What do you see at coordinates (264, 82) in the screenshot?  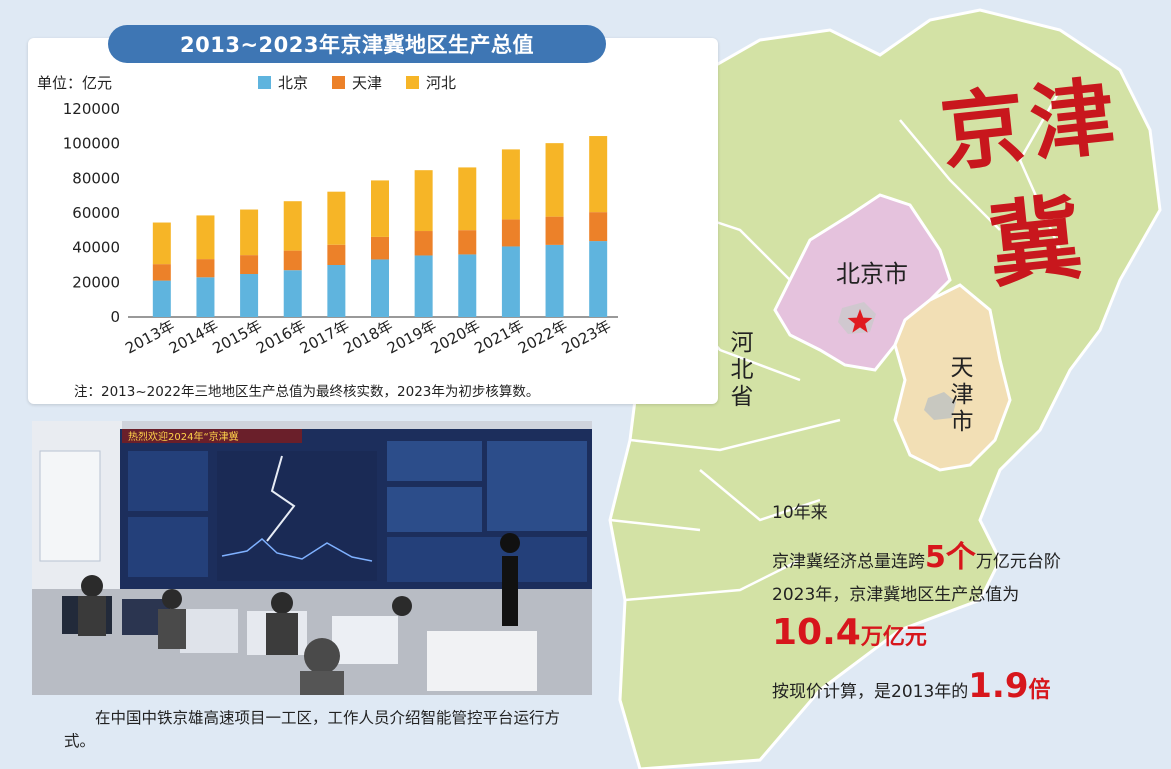 I see `legend-swatch-beijing` at bounding box center [264, 82].